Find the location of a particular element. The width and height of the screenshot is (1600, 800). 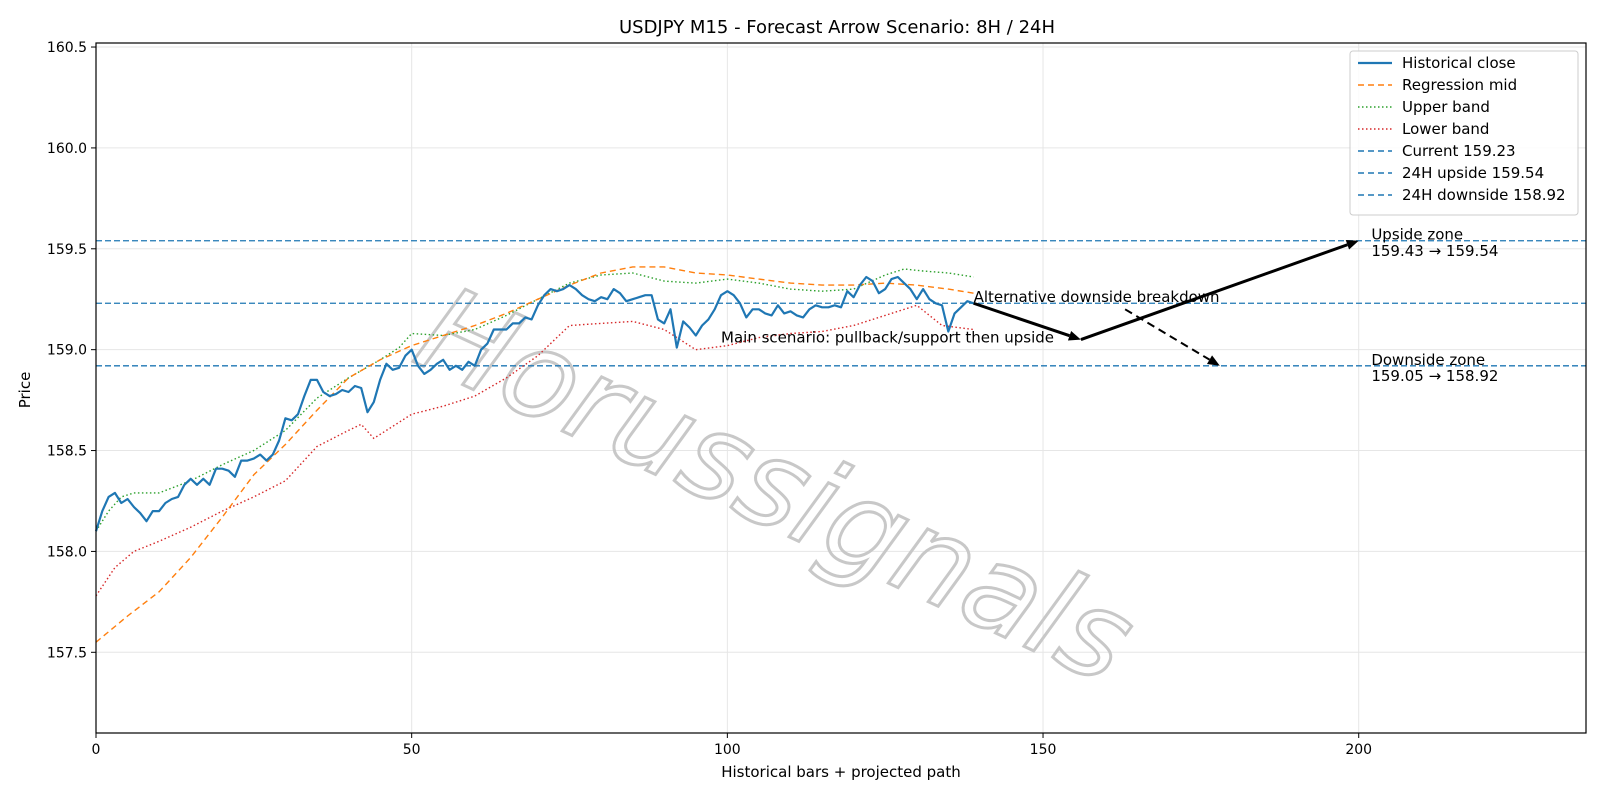

annotation-text: Downside zone is located at coordinates (1428, 360).